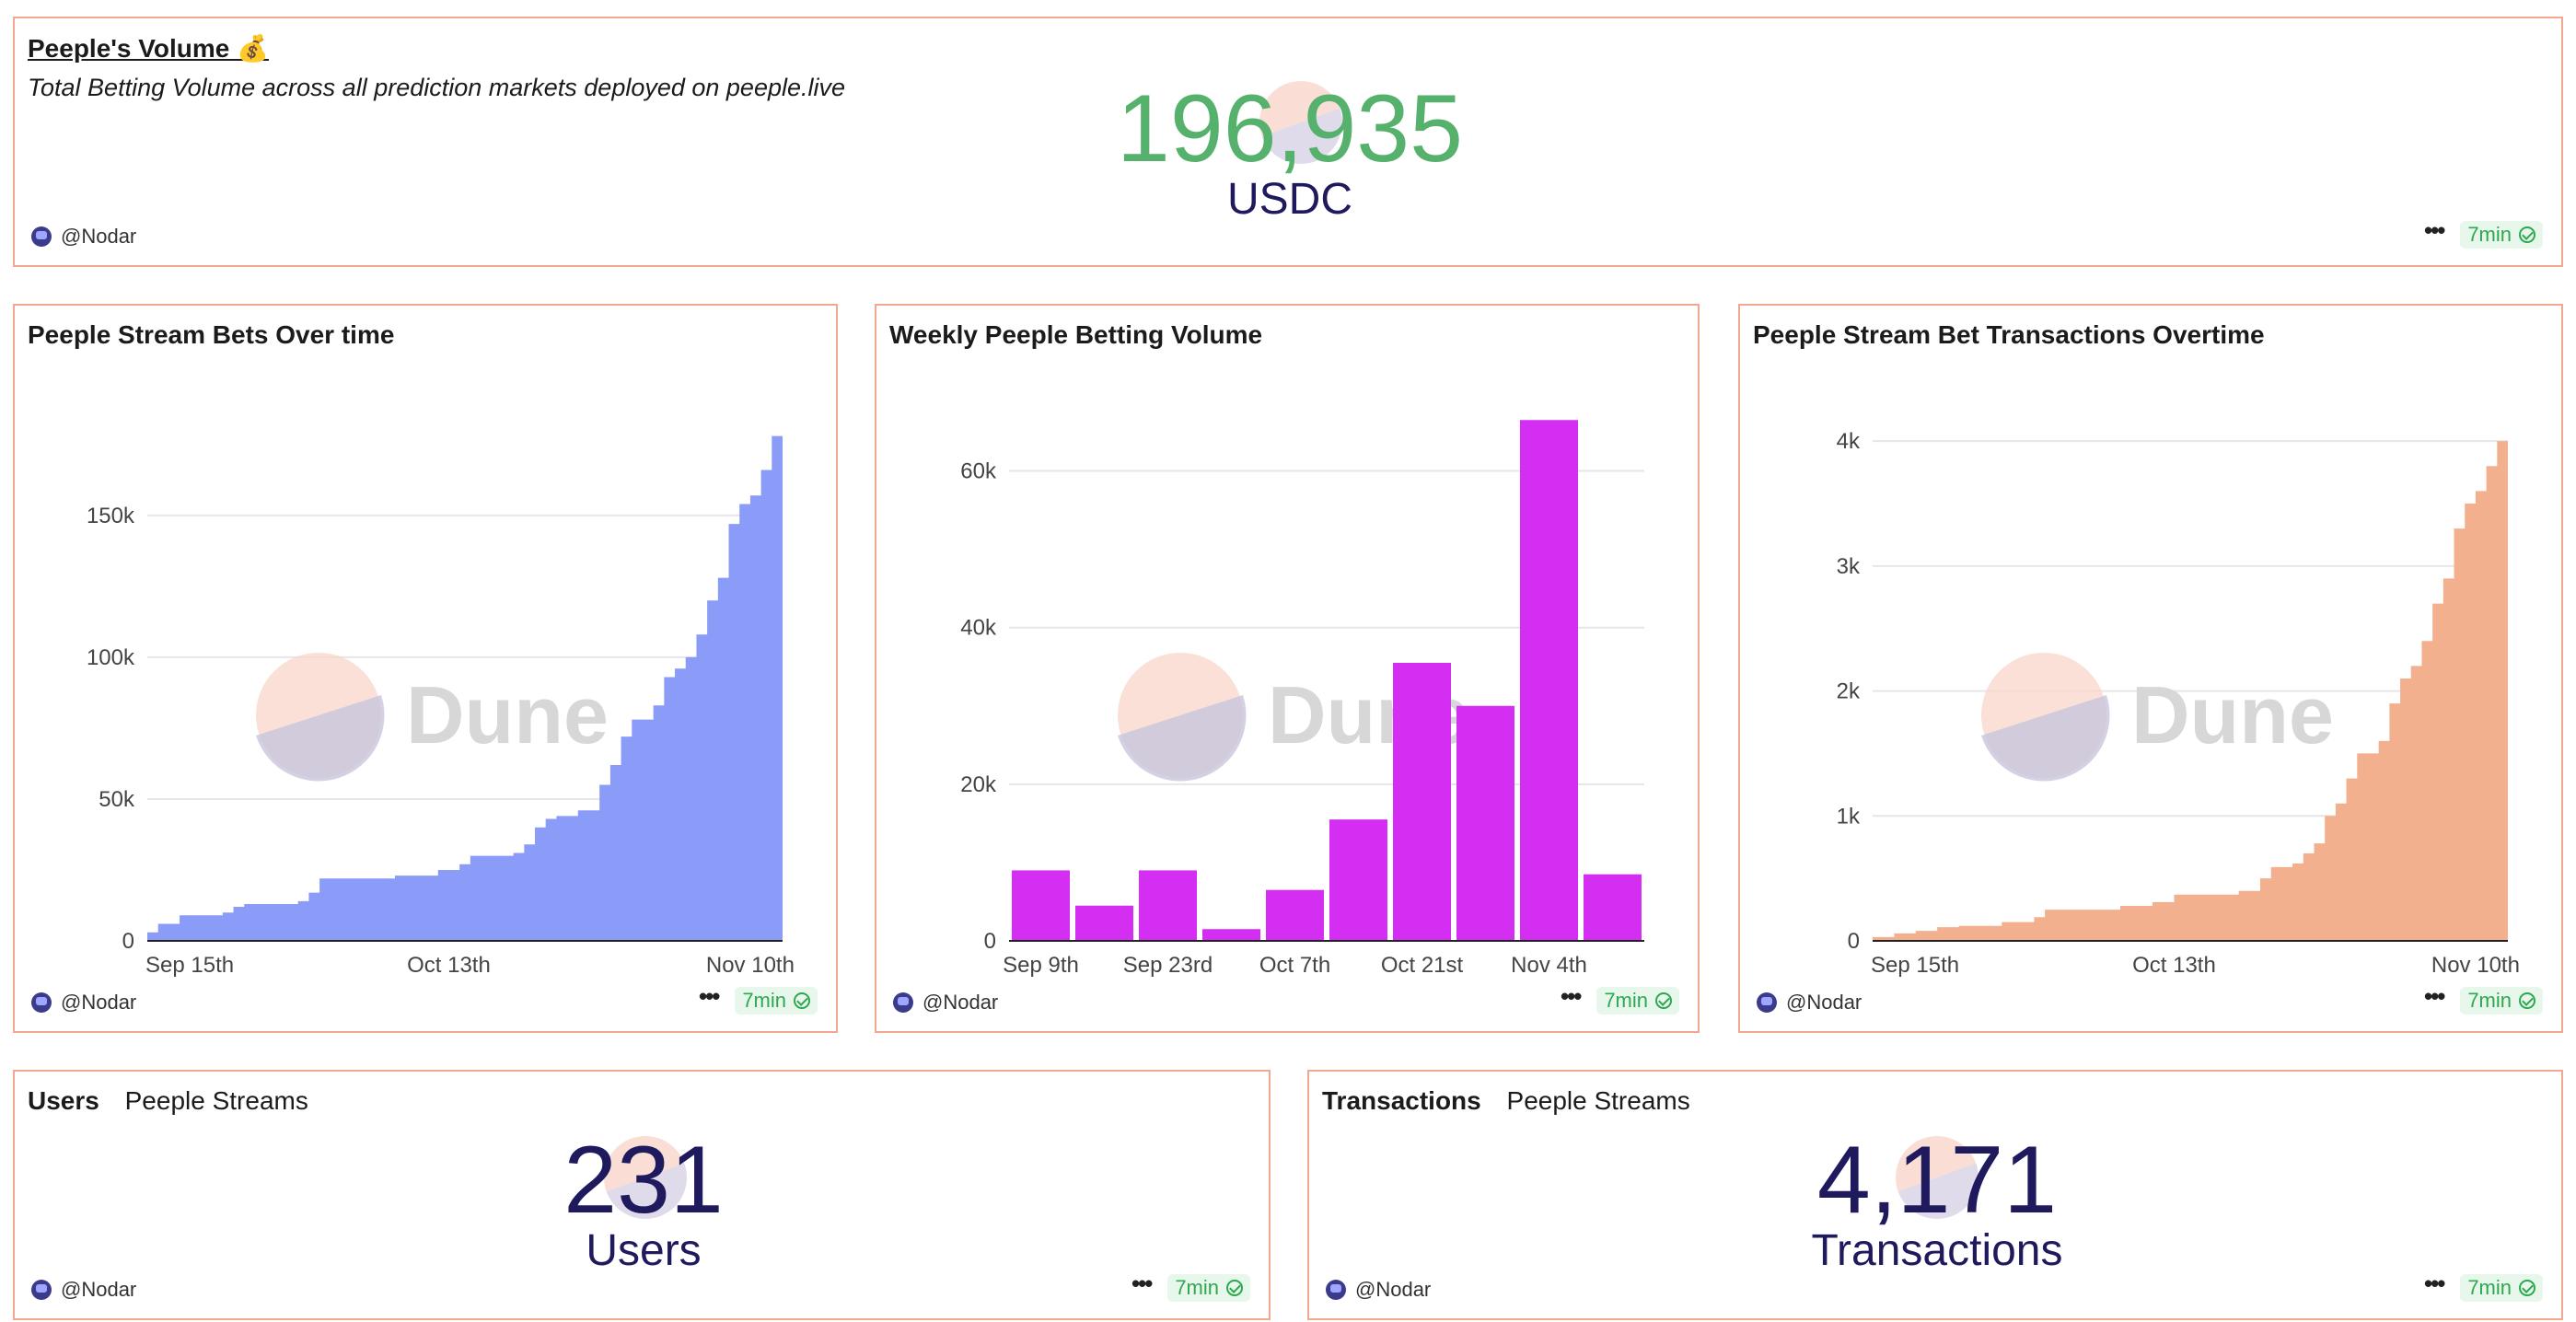  What do you see at coordinates (1937, 1250) in the screenshot?
I see `transactions-unit: Transactions` at bounding box center [1937, 1250].